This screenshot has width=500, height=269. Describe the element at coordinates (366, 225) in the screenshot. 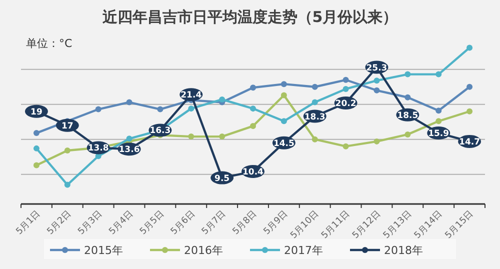

I see `x-tick-label: 5月12日` at that location.